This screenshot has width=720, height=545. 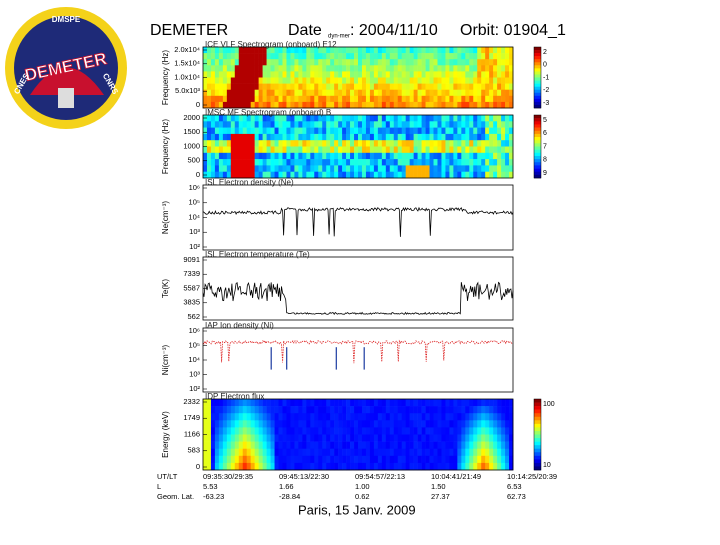 I want to click on colorbar-label: 9, so click(x=545, y=173).